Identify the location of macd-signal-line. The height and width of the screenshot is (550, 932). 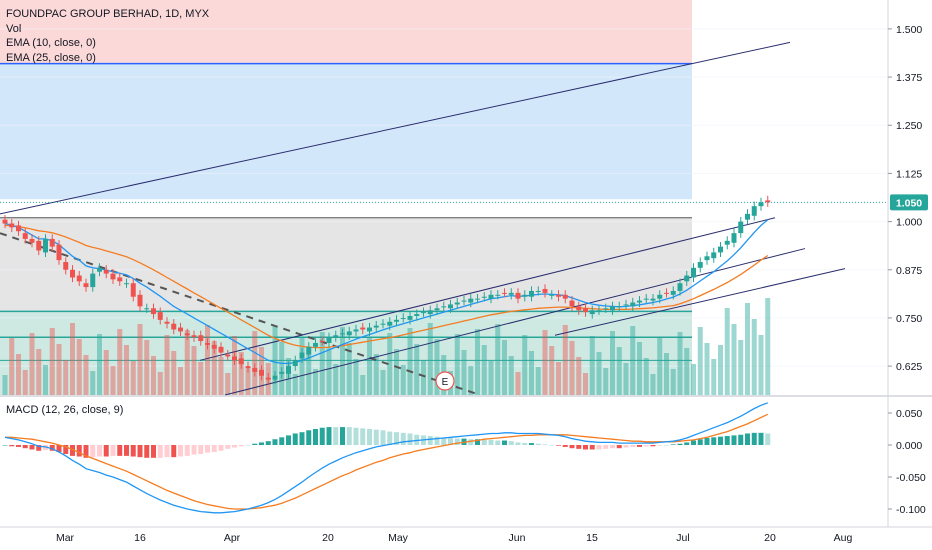
(387, 461).